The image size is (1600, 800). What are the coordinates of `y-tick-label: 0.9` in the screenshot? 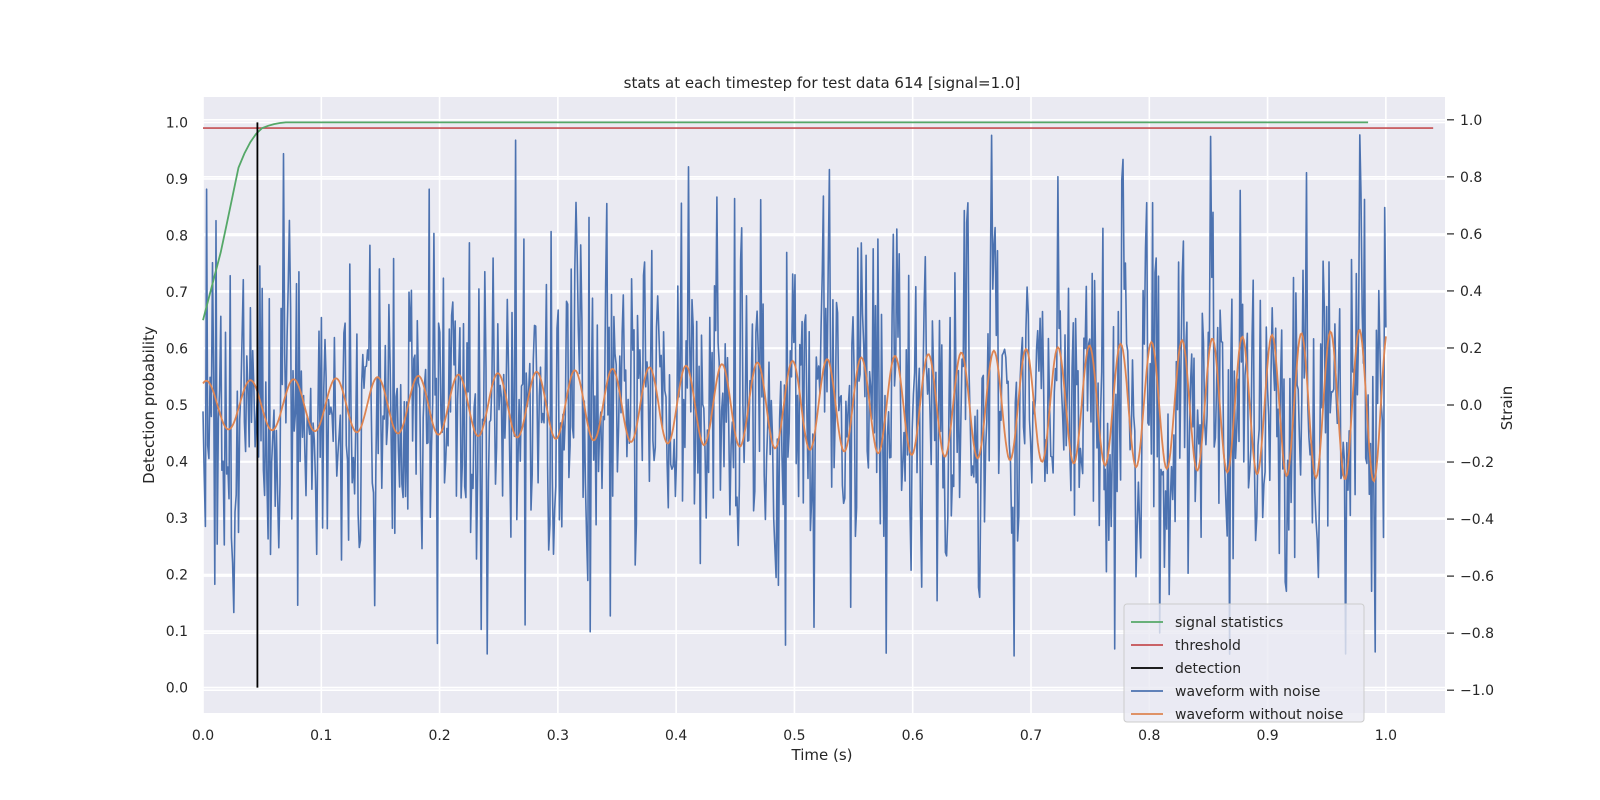 It's located at (177, 180).